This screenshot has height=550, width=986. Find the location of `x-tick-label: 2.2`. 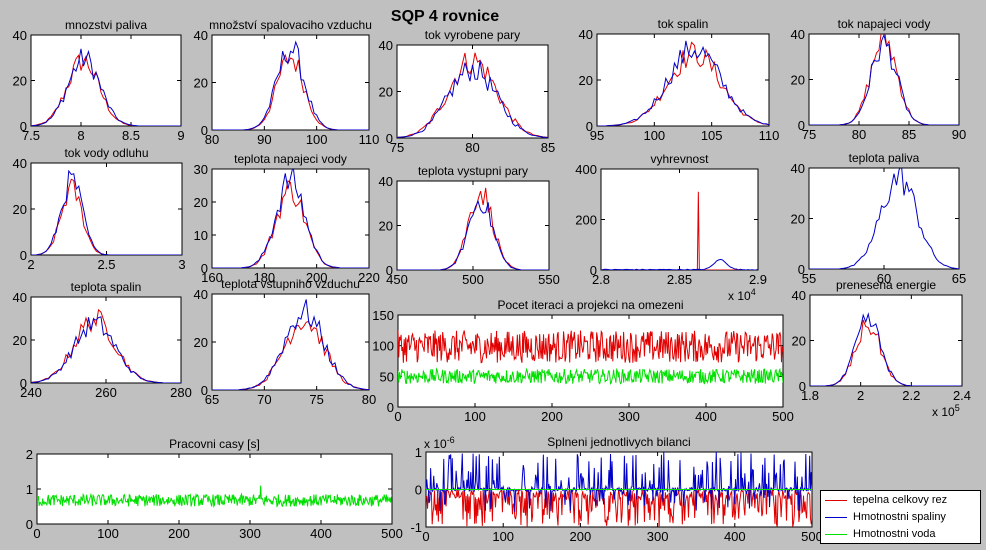

x-tick-label: 2.2 is located at coordinates (911, 395).